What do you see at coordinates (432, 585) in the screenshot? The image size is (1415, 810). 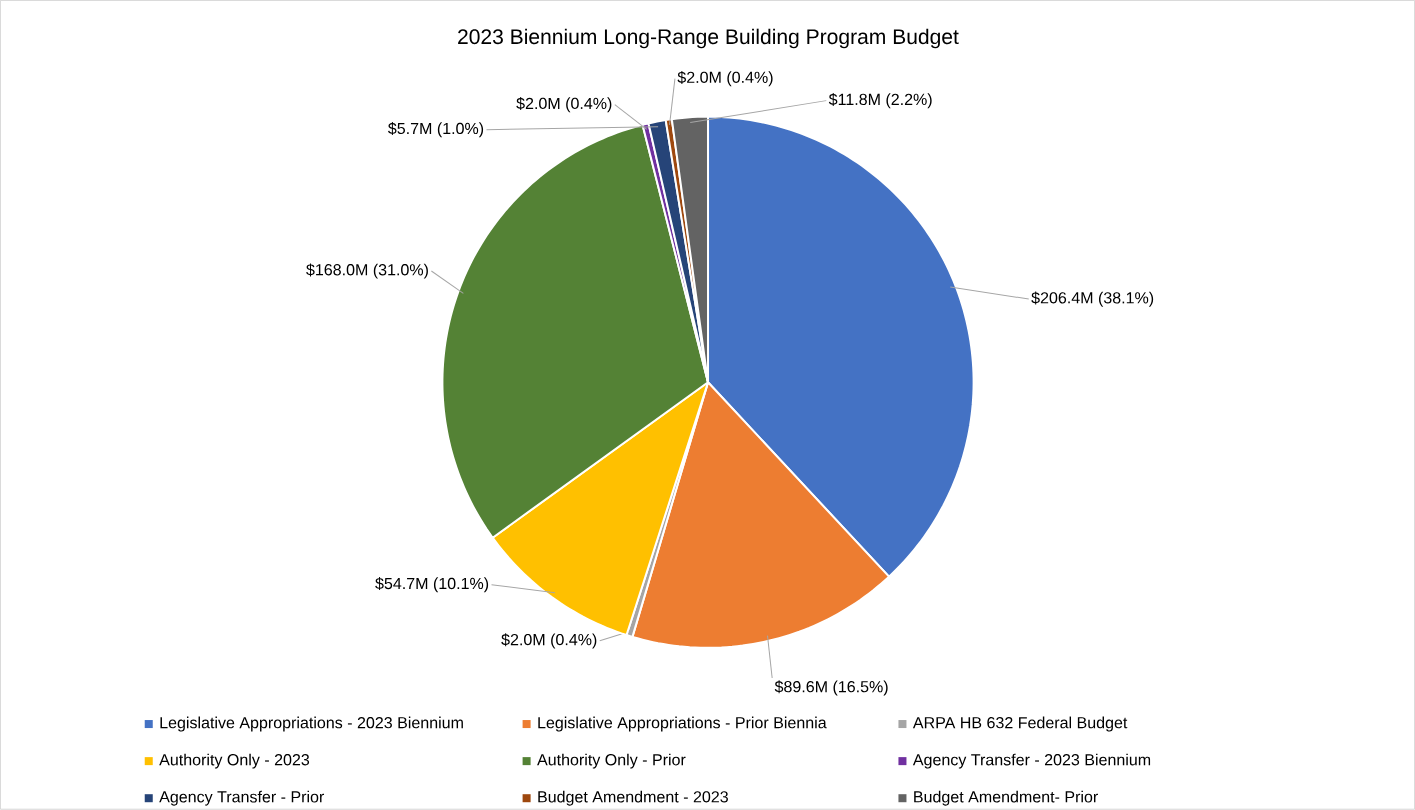 I see `data-label: $54.7M (10.1%)` at bounding box center [432, 585].